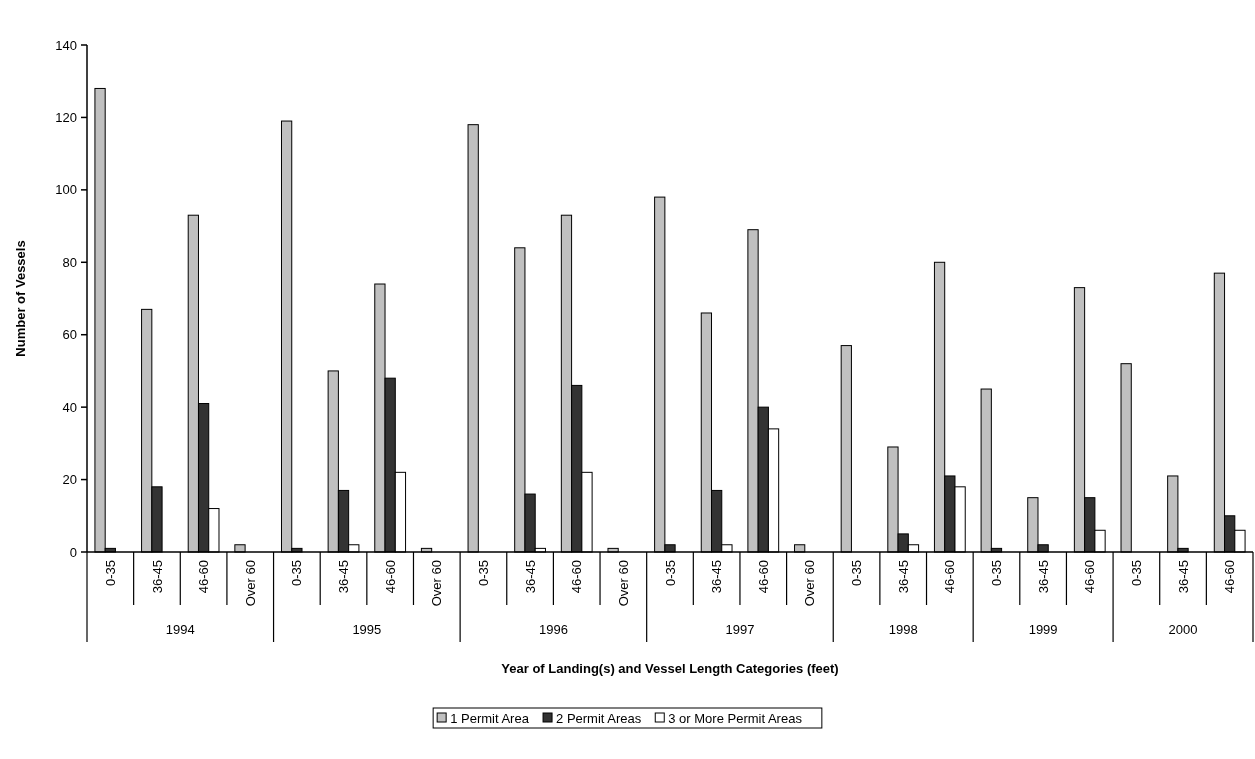 This screenshot has width=1255, height=759. I want to click on y-tick-label: 120, so click(66, 117).